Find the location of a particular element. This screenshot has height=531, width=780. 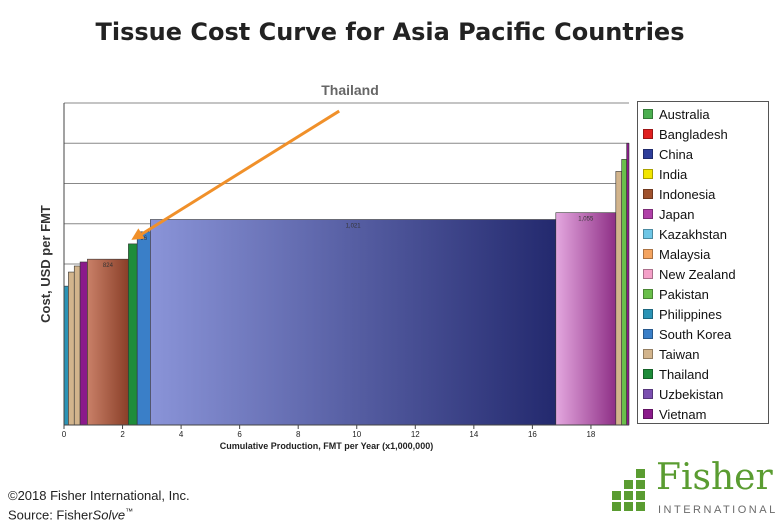

legend-item: Vietnam is located at coordinates (703, 414).